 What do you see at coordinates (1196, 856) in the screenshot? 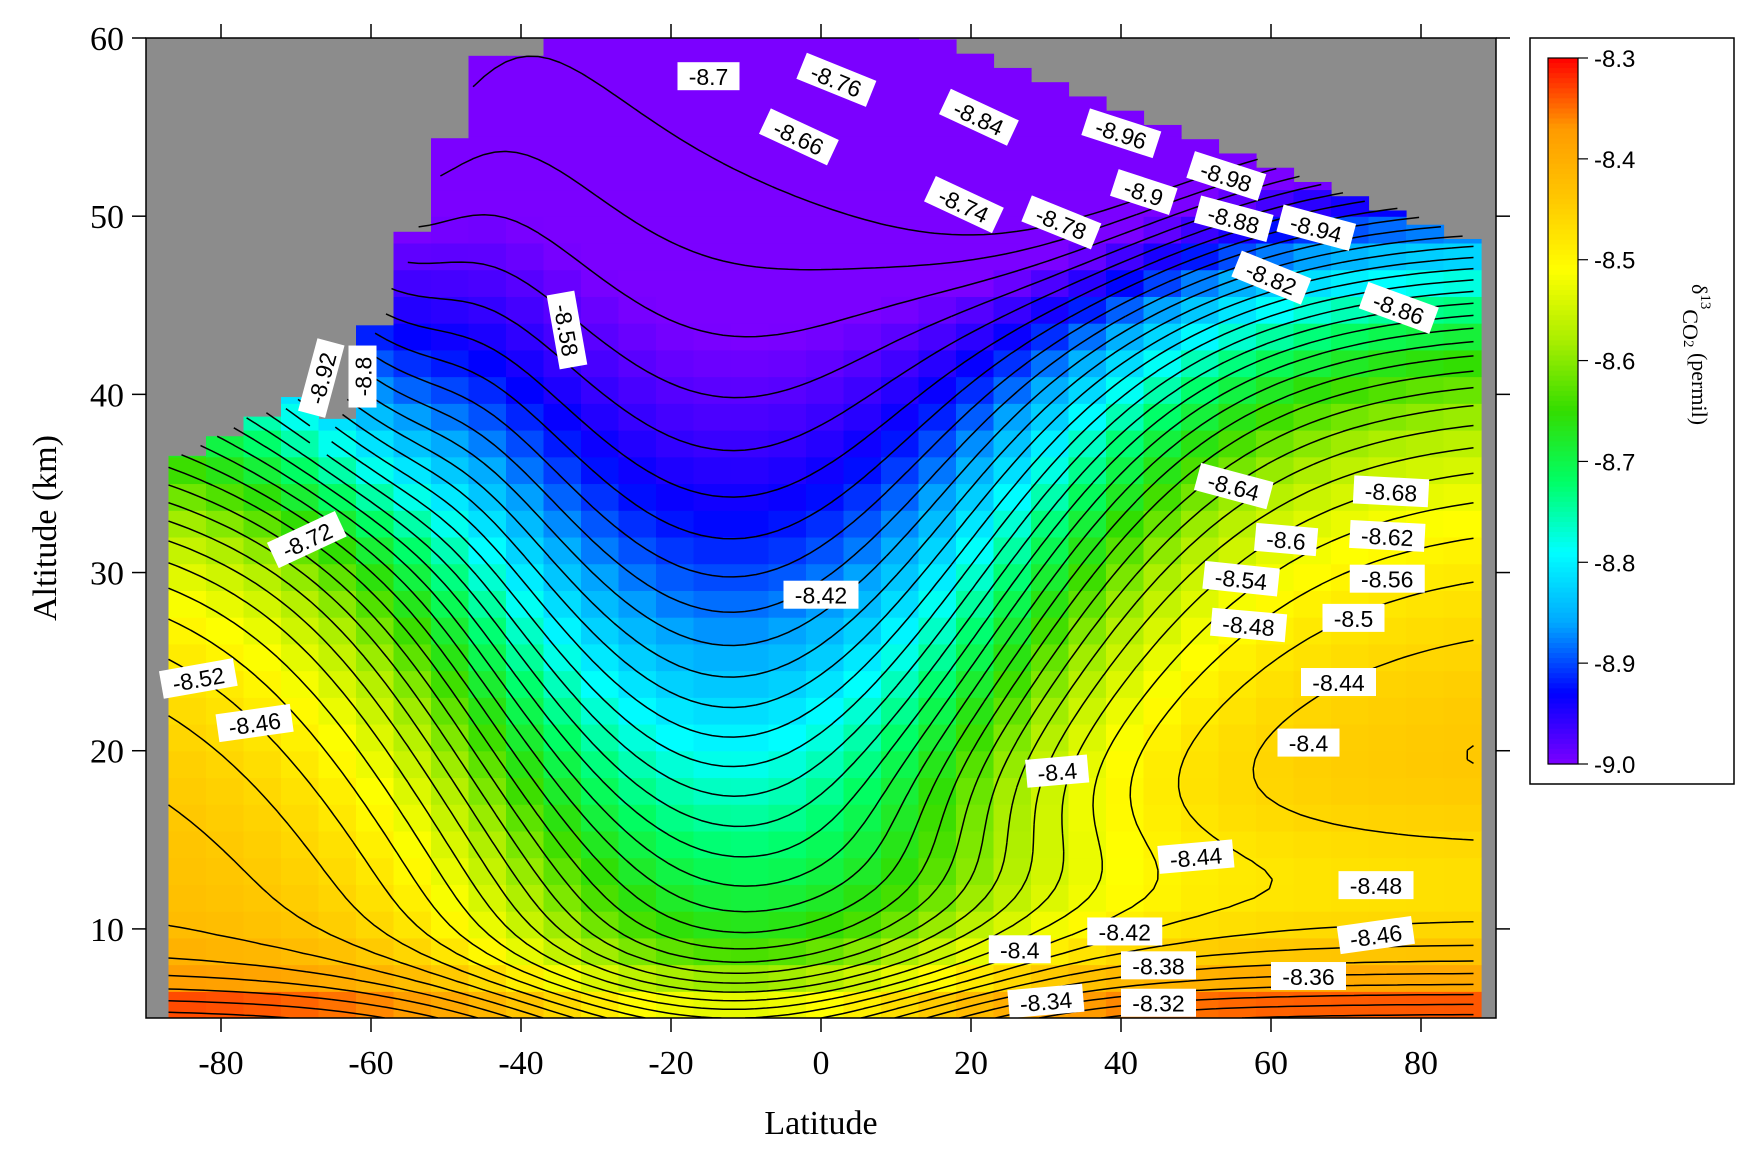
I see `contour-label: -8.44` at bounding box center [1196, 856].